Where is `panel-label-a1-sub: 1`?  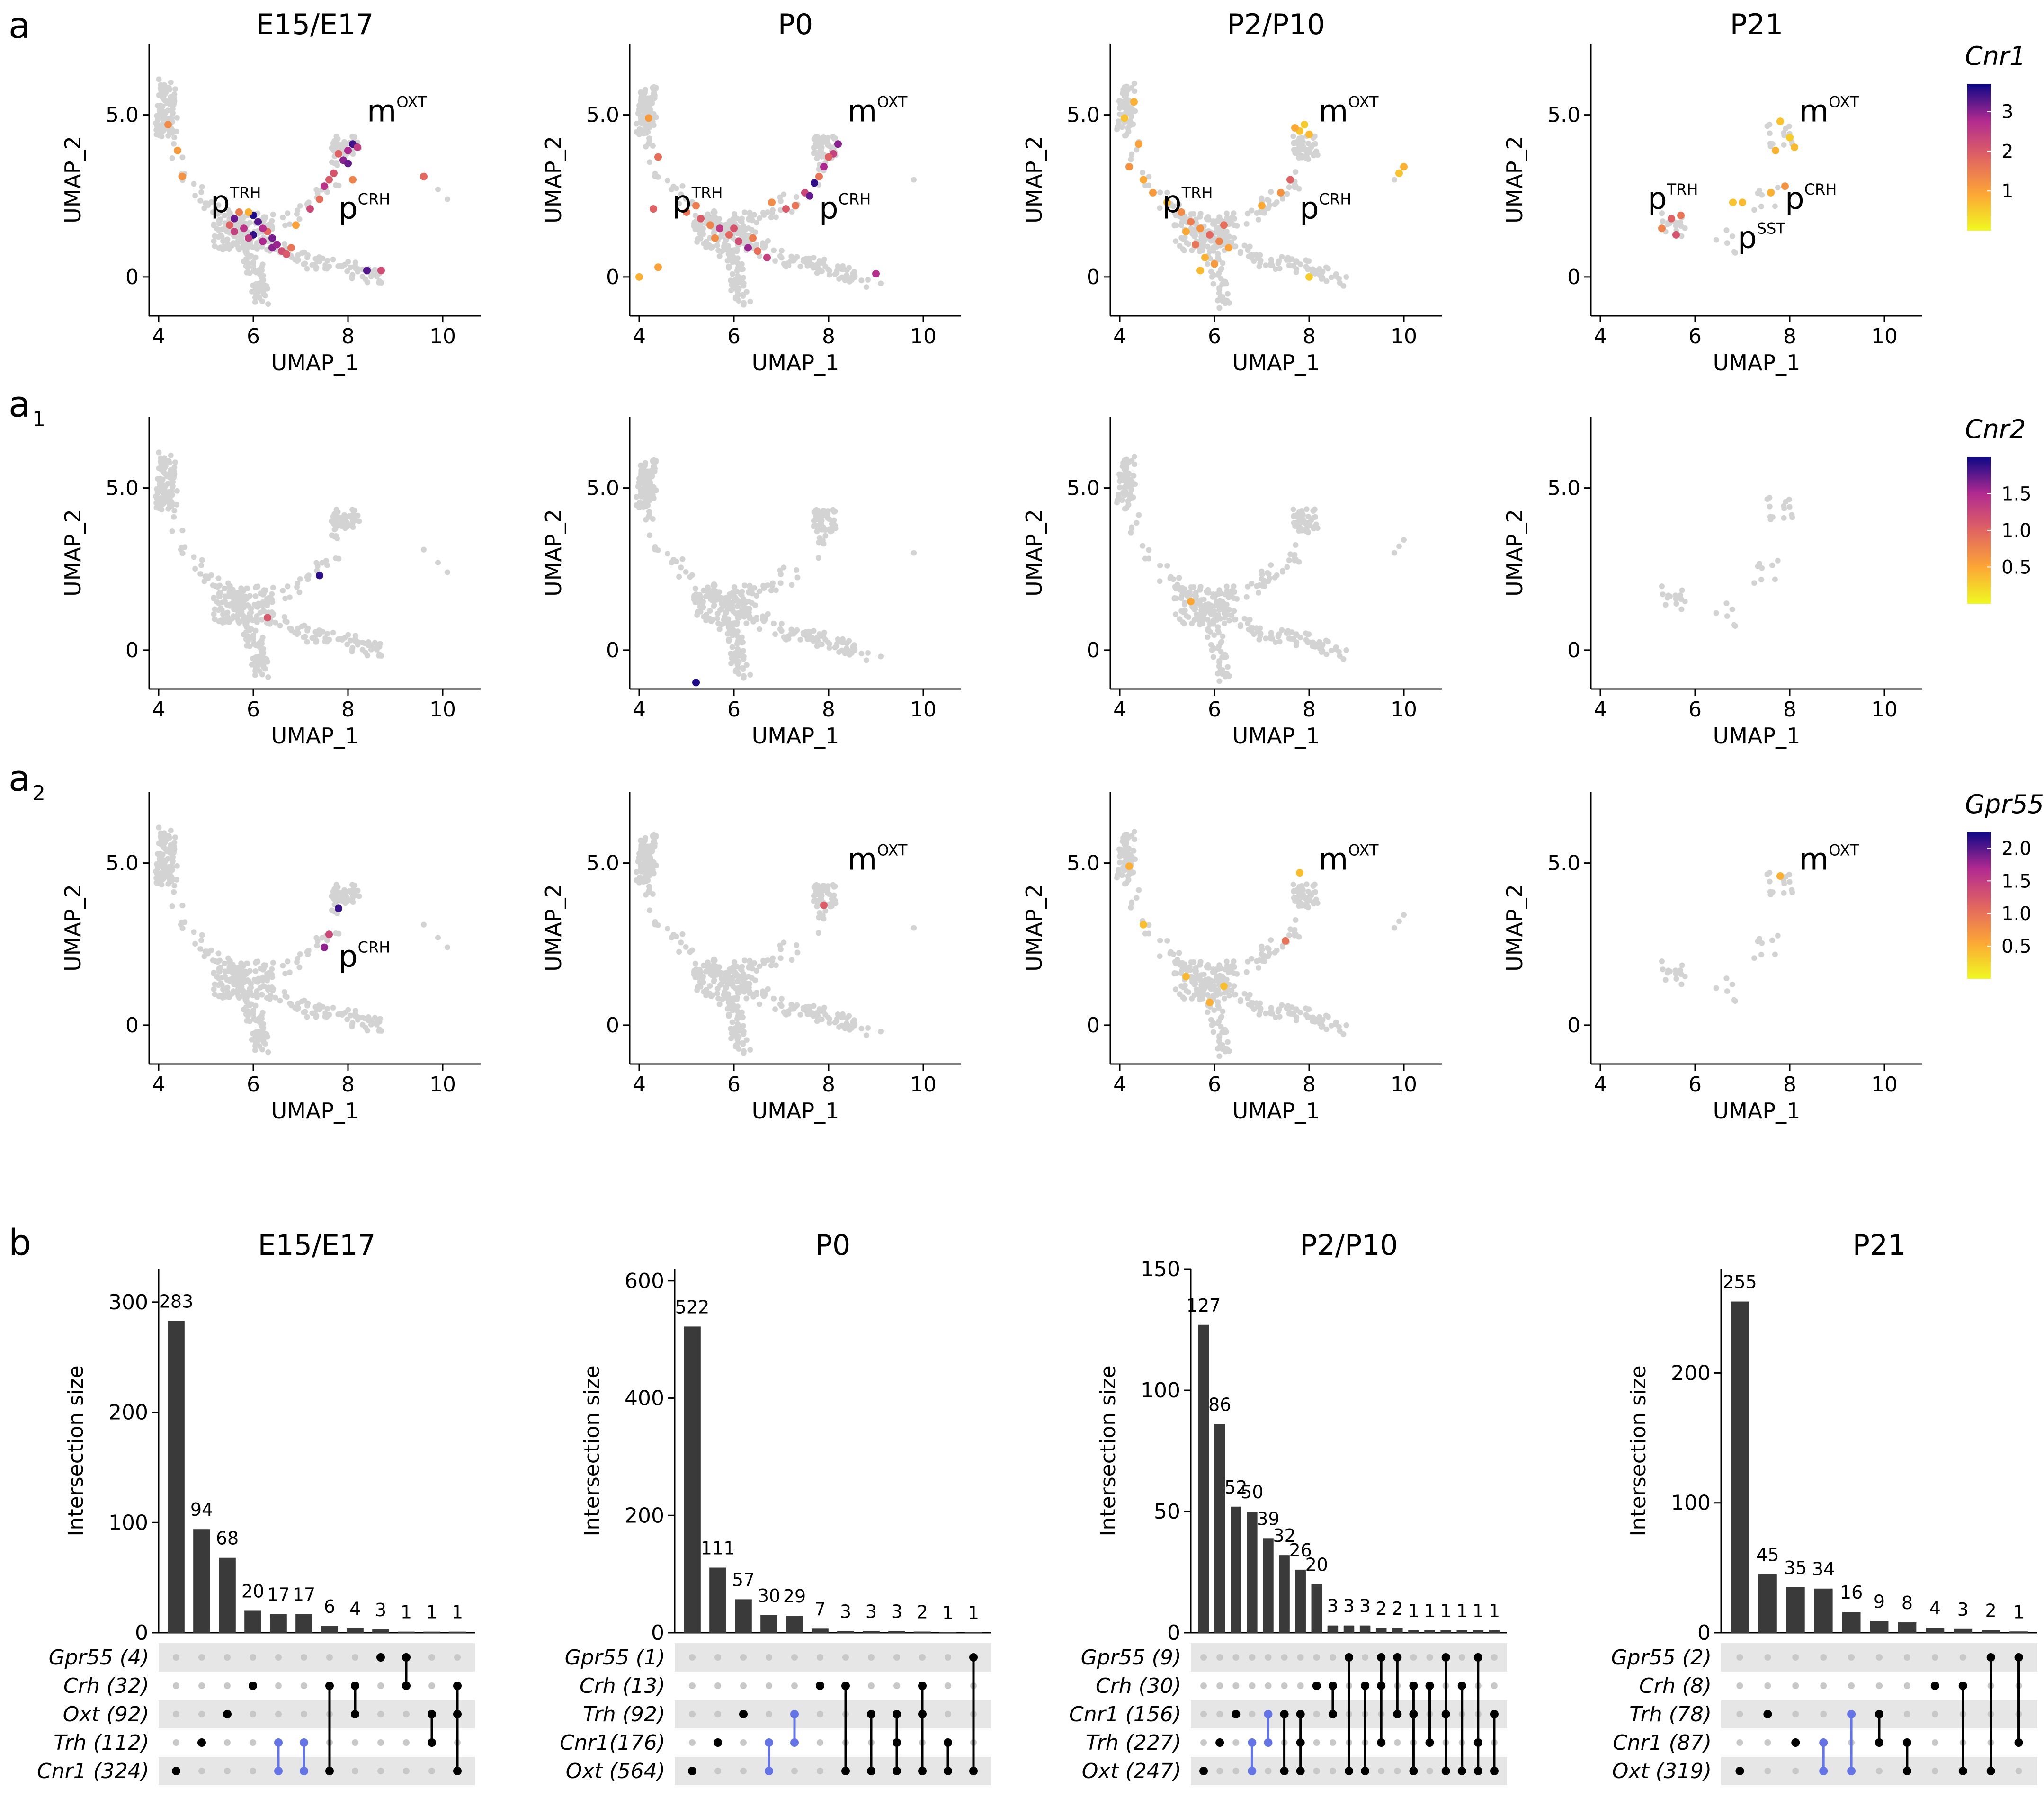 panel-label-a1-sub: 1 is located at coordinates (38, 419).